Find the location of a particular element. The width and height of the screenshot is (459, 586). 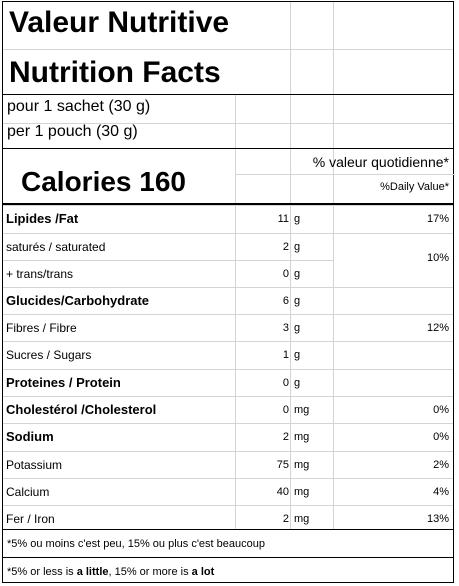

nutrient-row: Proteines / Protein 0 g is located at coordinates (228, 382).